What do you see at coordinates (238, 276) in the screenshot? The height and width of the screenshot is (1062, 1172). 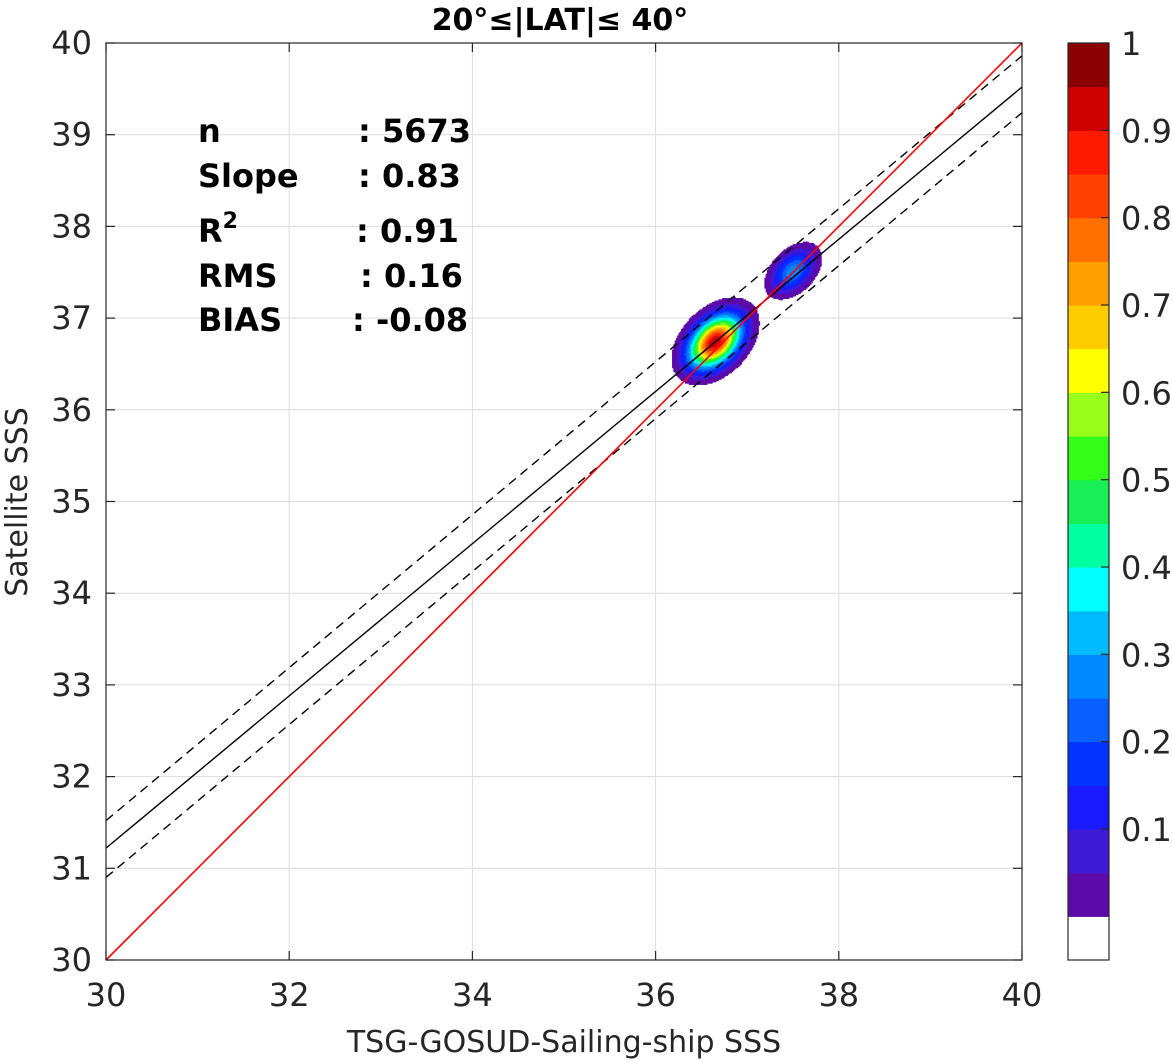 I see `stat-label: RMS` at bounding box center [238, 276].